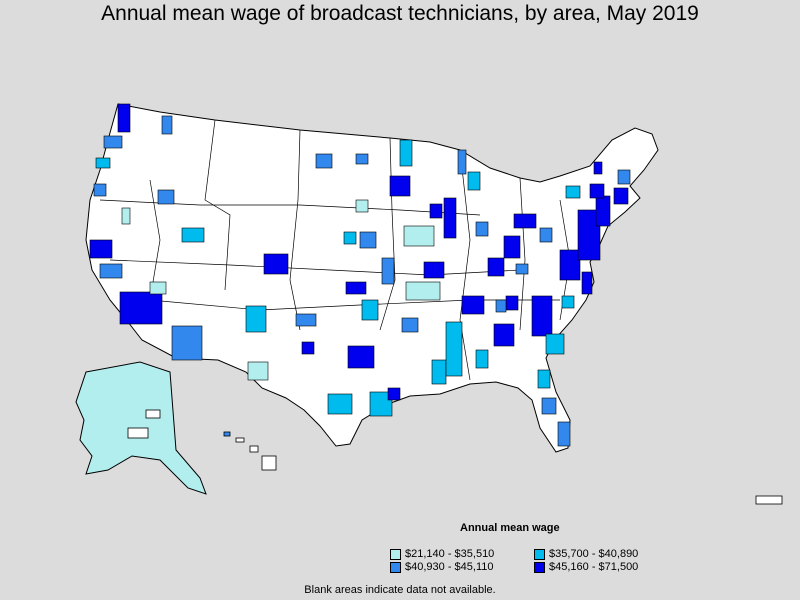 This screenshot has height=600, width=800. Describe the element at coordinates (449, 567) in the screenshot. I see `legend-label-3: $40,930 - $45,110` at that location.